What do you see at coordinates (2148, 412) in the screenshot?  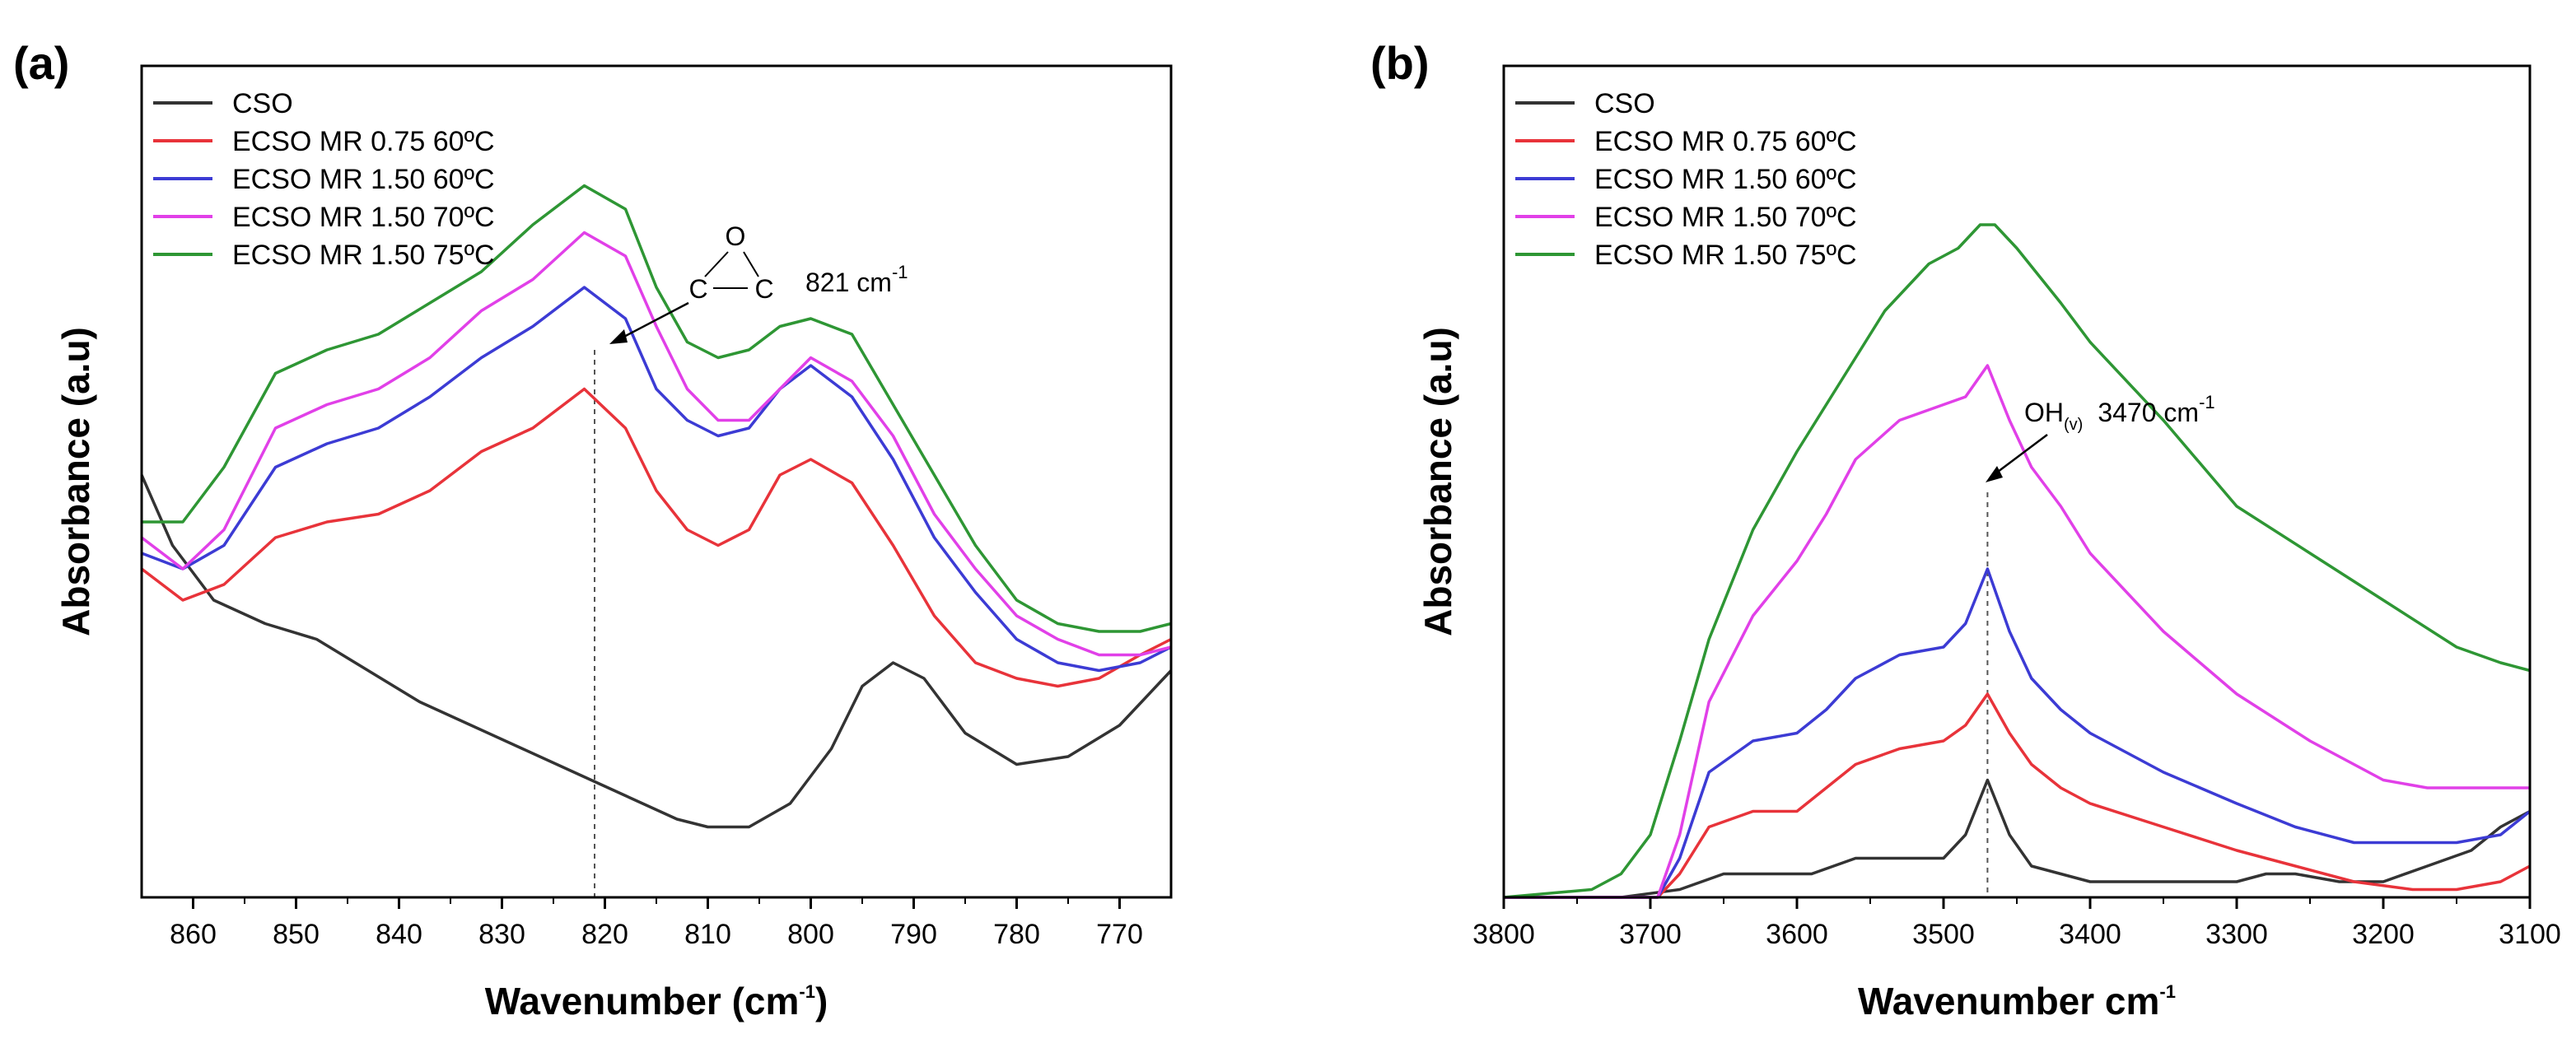 I see `panel-b-peak-label-main: 3470 cm` at bounding box center [2148, 412].